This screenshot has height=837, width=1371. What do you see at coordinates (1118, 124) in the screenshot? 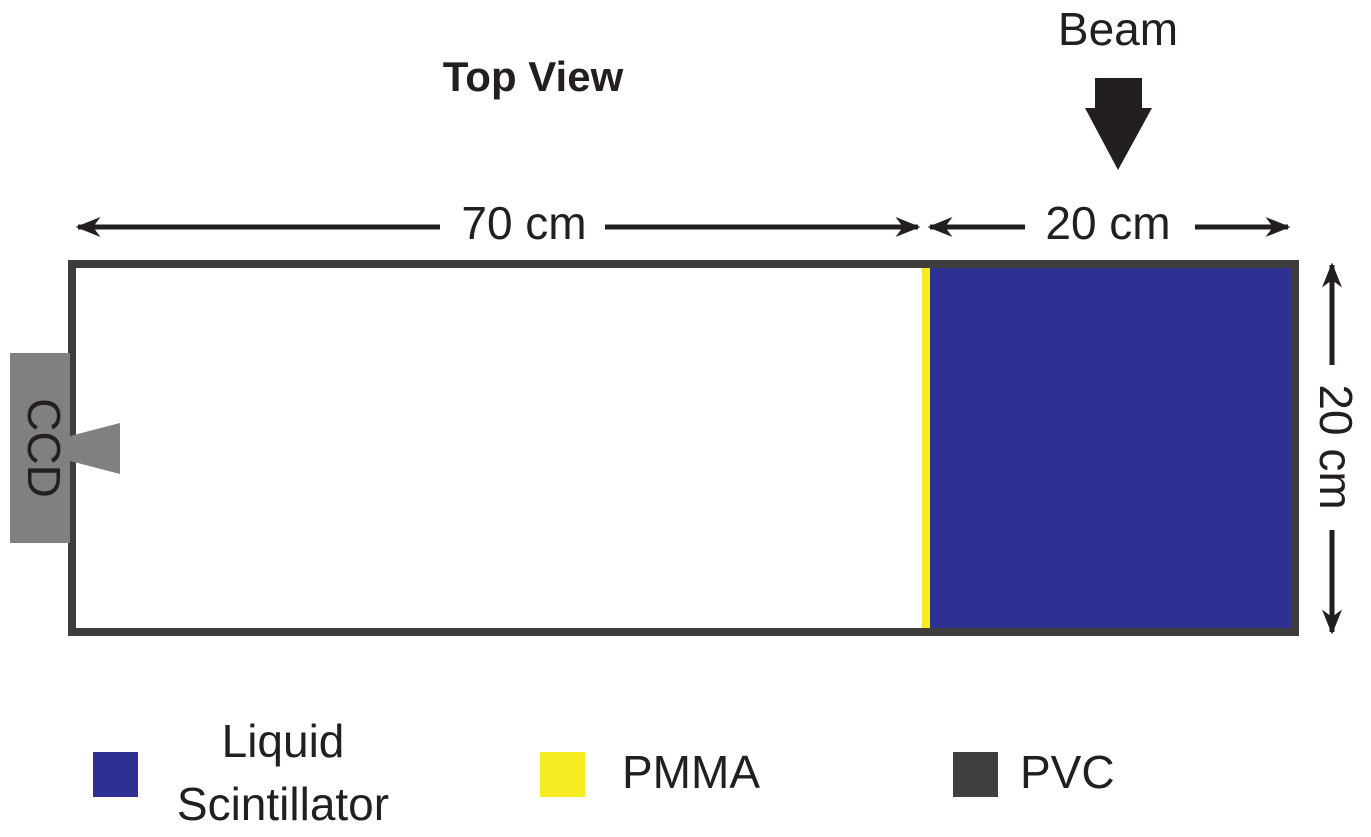
I see `beam-arrow` at bounding box center [1118, 124].